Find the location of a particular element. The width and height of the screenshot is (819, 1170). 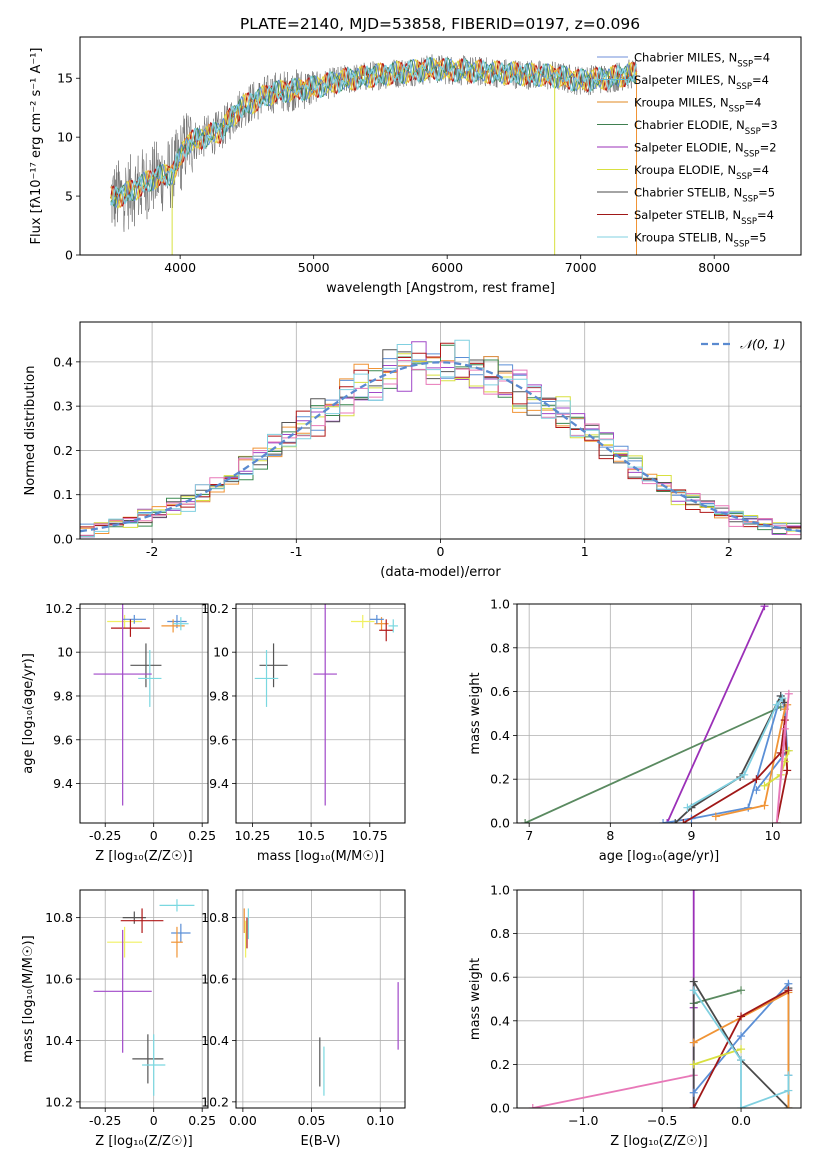

x-axis-label: wavelength [Angstrom, rest frame] is located at coordinates (440, 288).